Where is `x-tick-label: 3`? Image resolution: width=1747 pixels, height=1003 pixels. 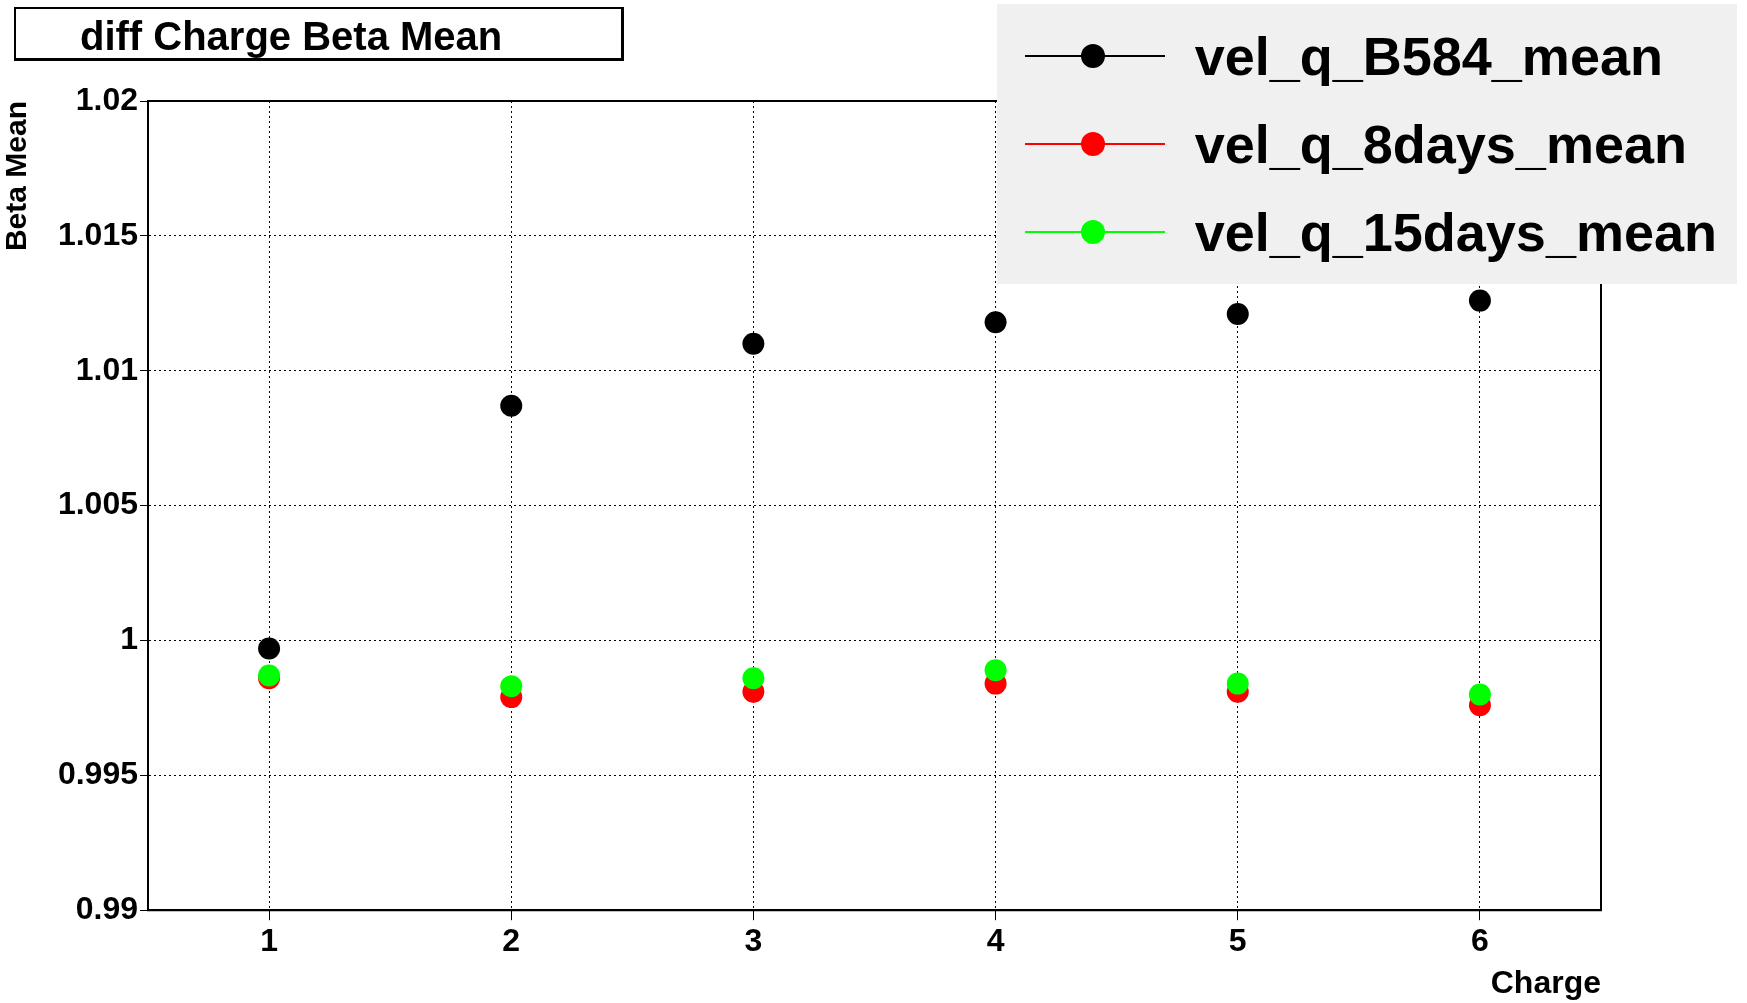 x-tick-label: 3 is located at coordinates (753, 940).